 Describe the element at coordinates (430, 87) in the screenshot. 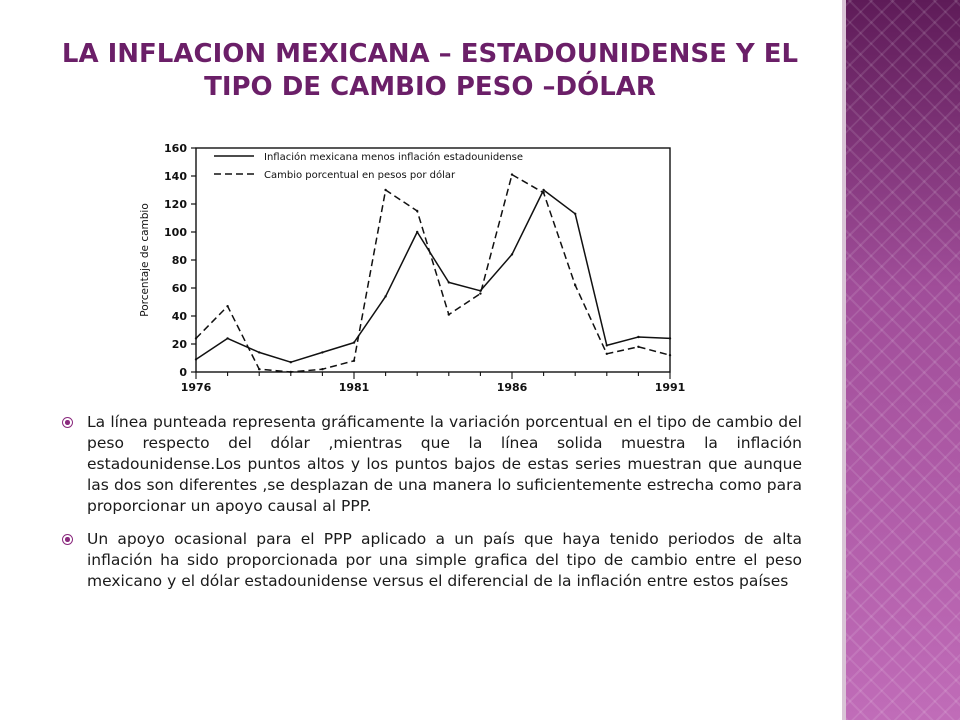

I see `slide-title-line-2: TIPO DE CAMBIO PESO –DÓLAR` at that location.